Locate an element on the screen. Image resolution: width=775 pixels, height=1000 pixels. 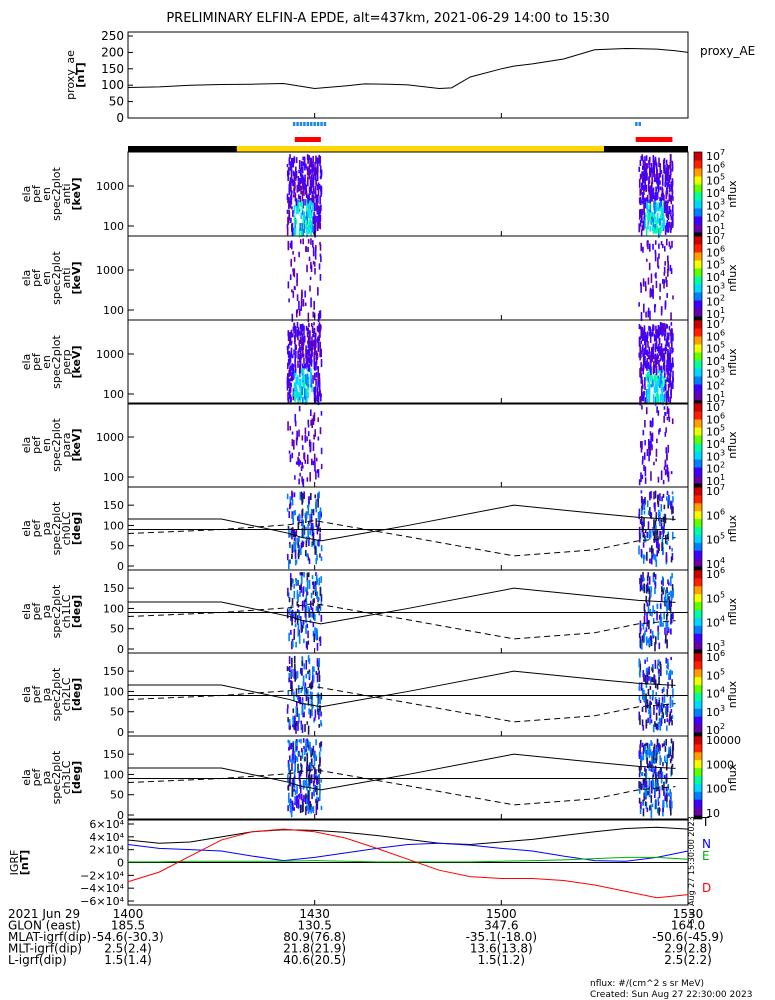
y-axis-label-line: proxy_ae is located at coordinates (70, 75).